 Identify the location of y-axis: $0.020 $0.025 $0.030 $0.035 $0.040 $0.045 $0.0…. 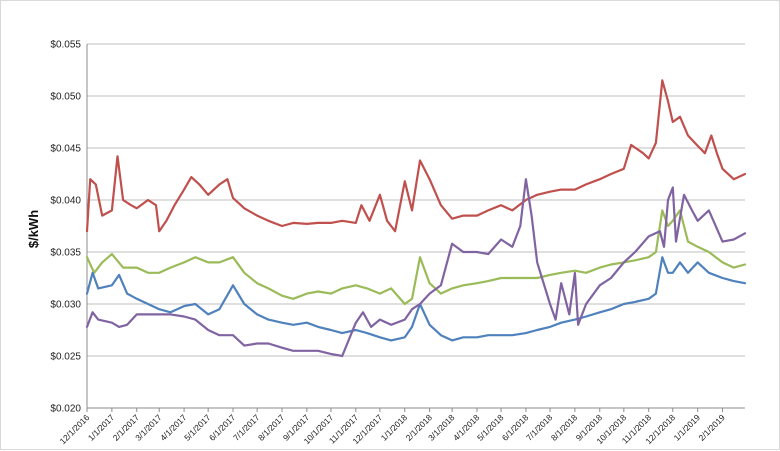
(69, 227).